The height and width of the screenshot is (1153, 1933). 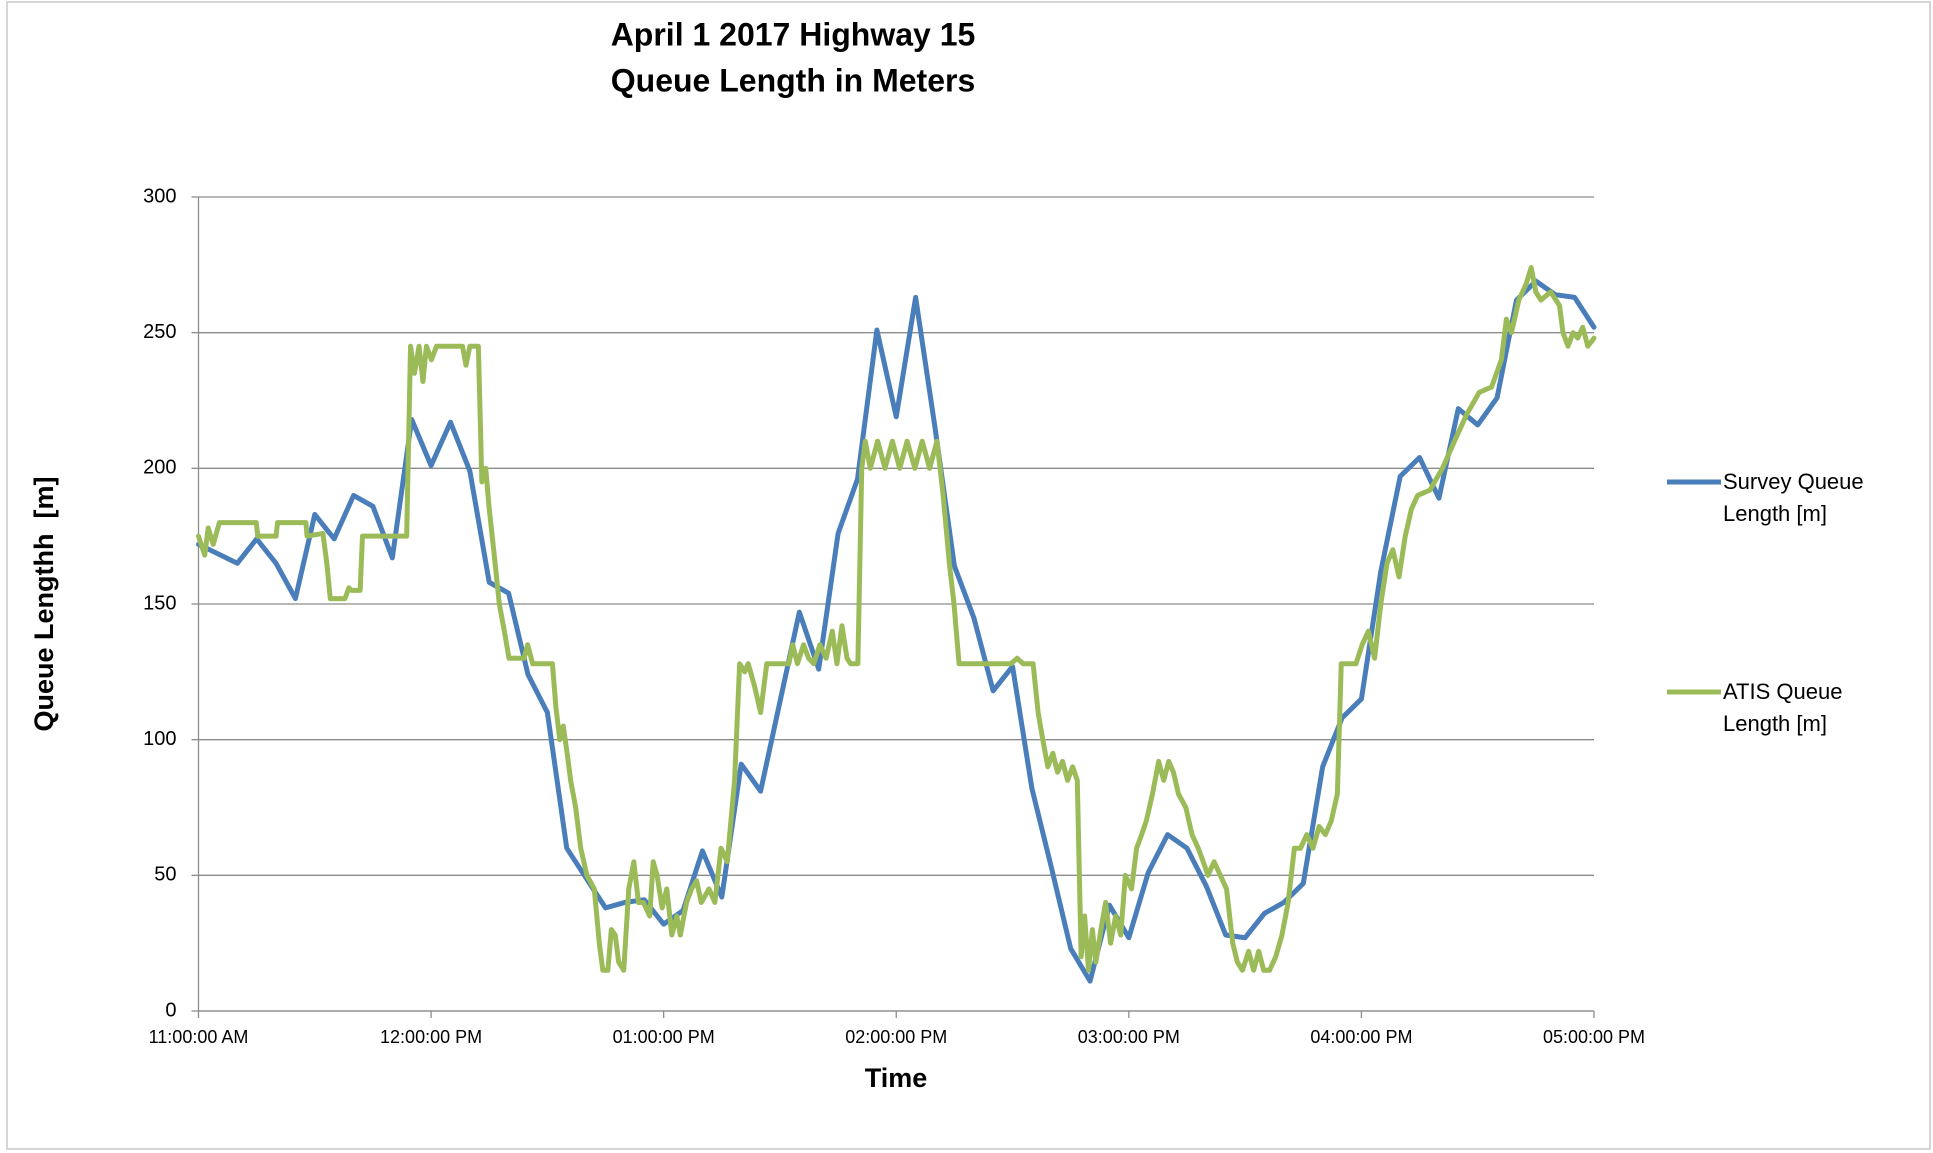 What do you see at coordinates (159, 603) in the screenshot?
I see `y-tick-label: 150` at bounding box center [159, 603].